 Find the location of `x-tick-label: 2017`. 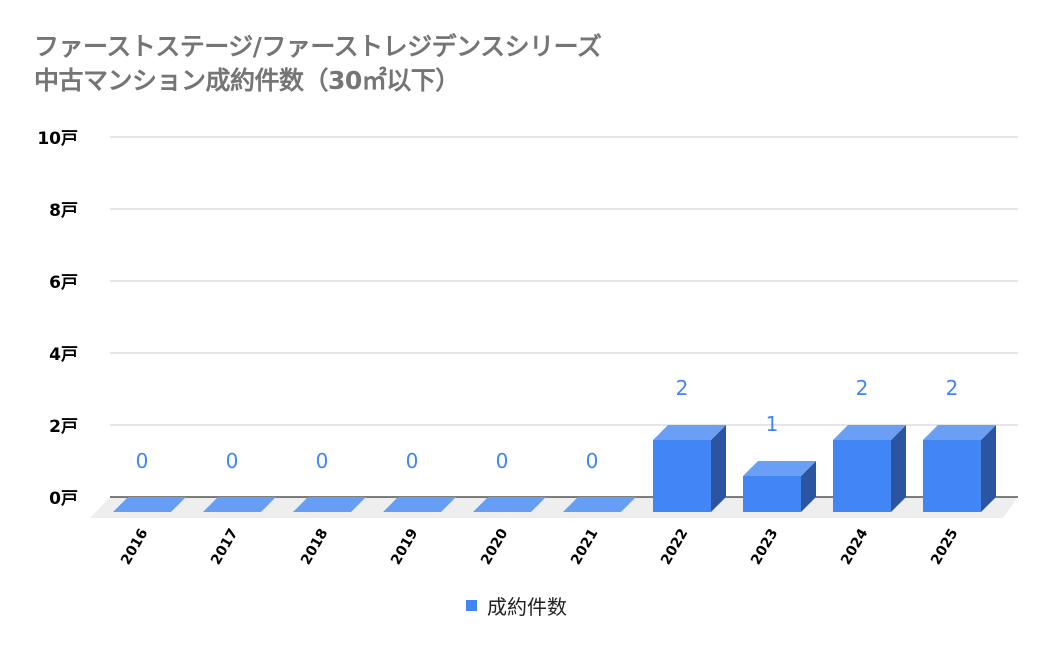

x-tick-label: 2017 is located at coordinates (224, 547).